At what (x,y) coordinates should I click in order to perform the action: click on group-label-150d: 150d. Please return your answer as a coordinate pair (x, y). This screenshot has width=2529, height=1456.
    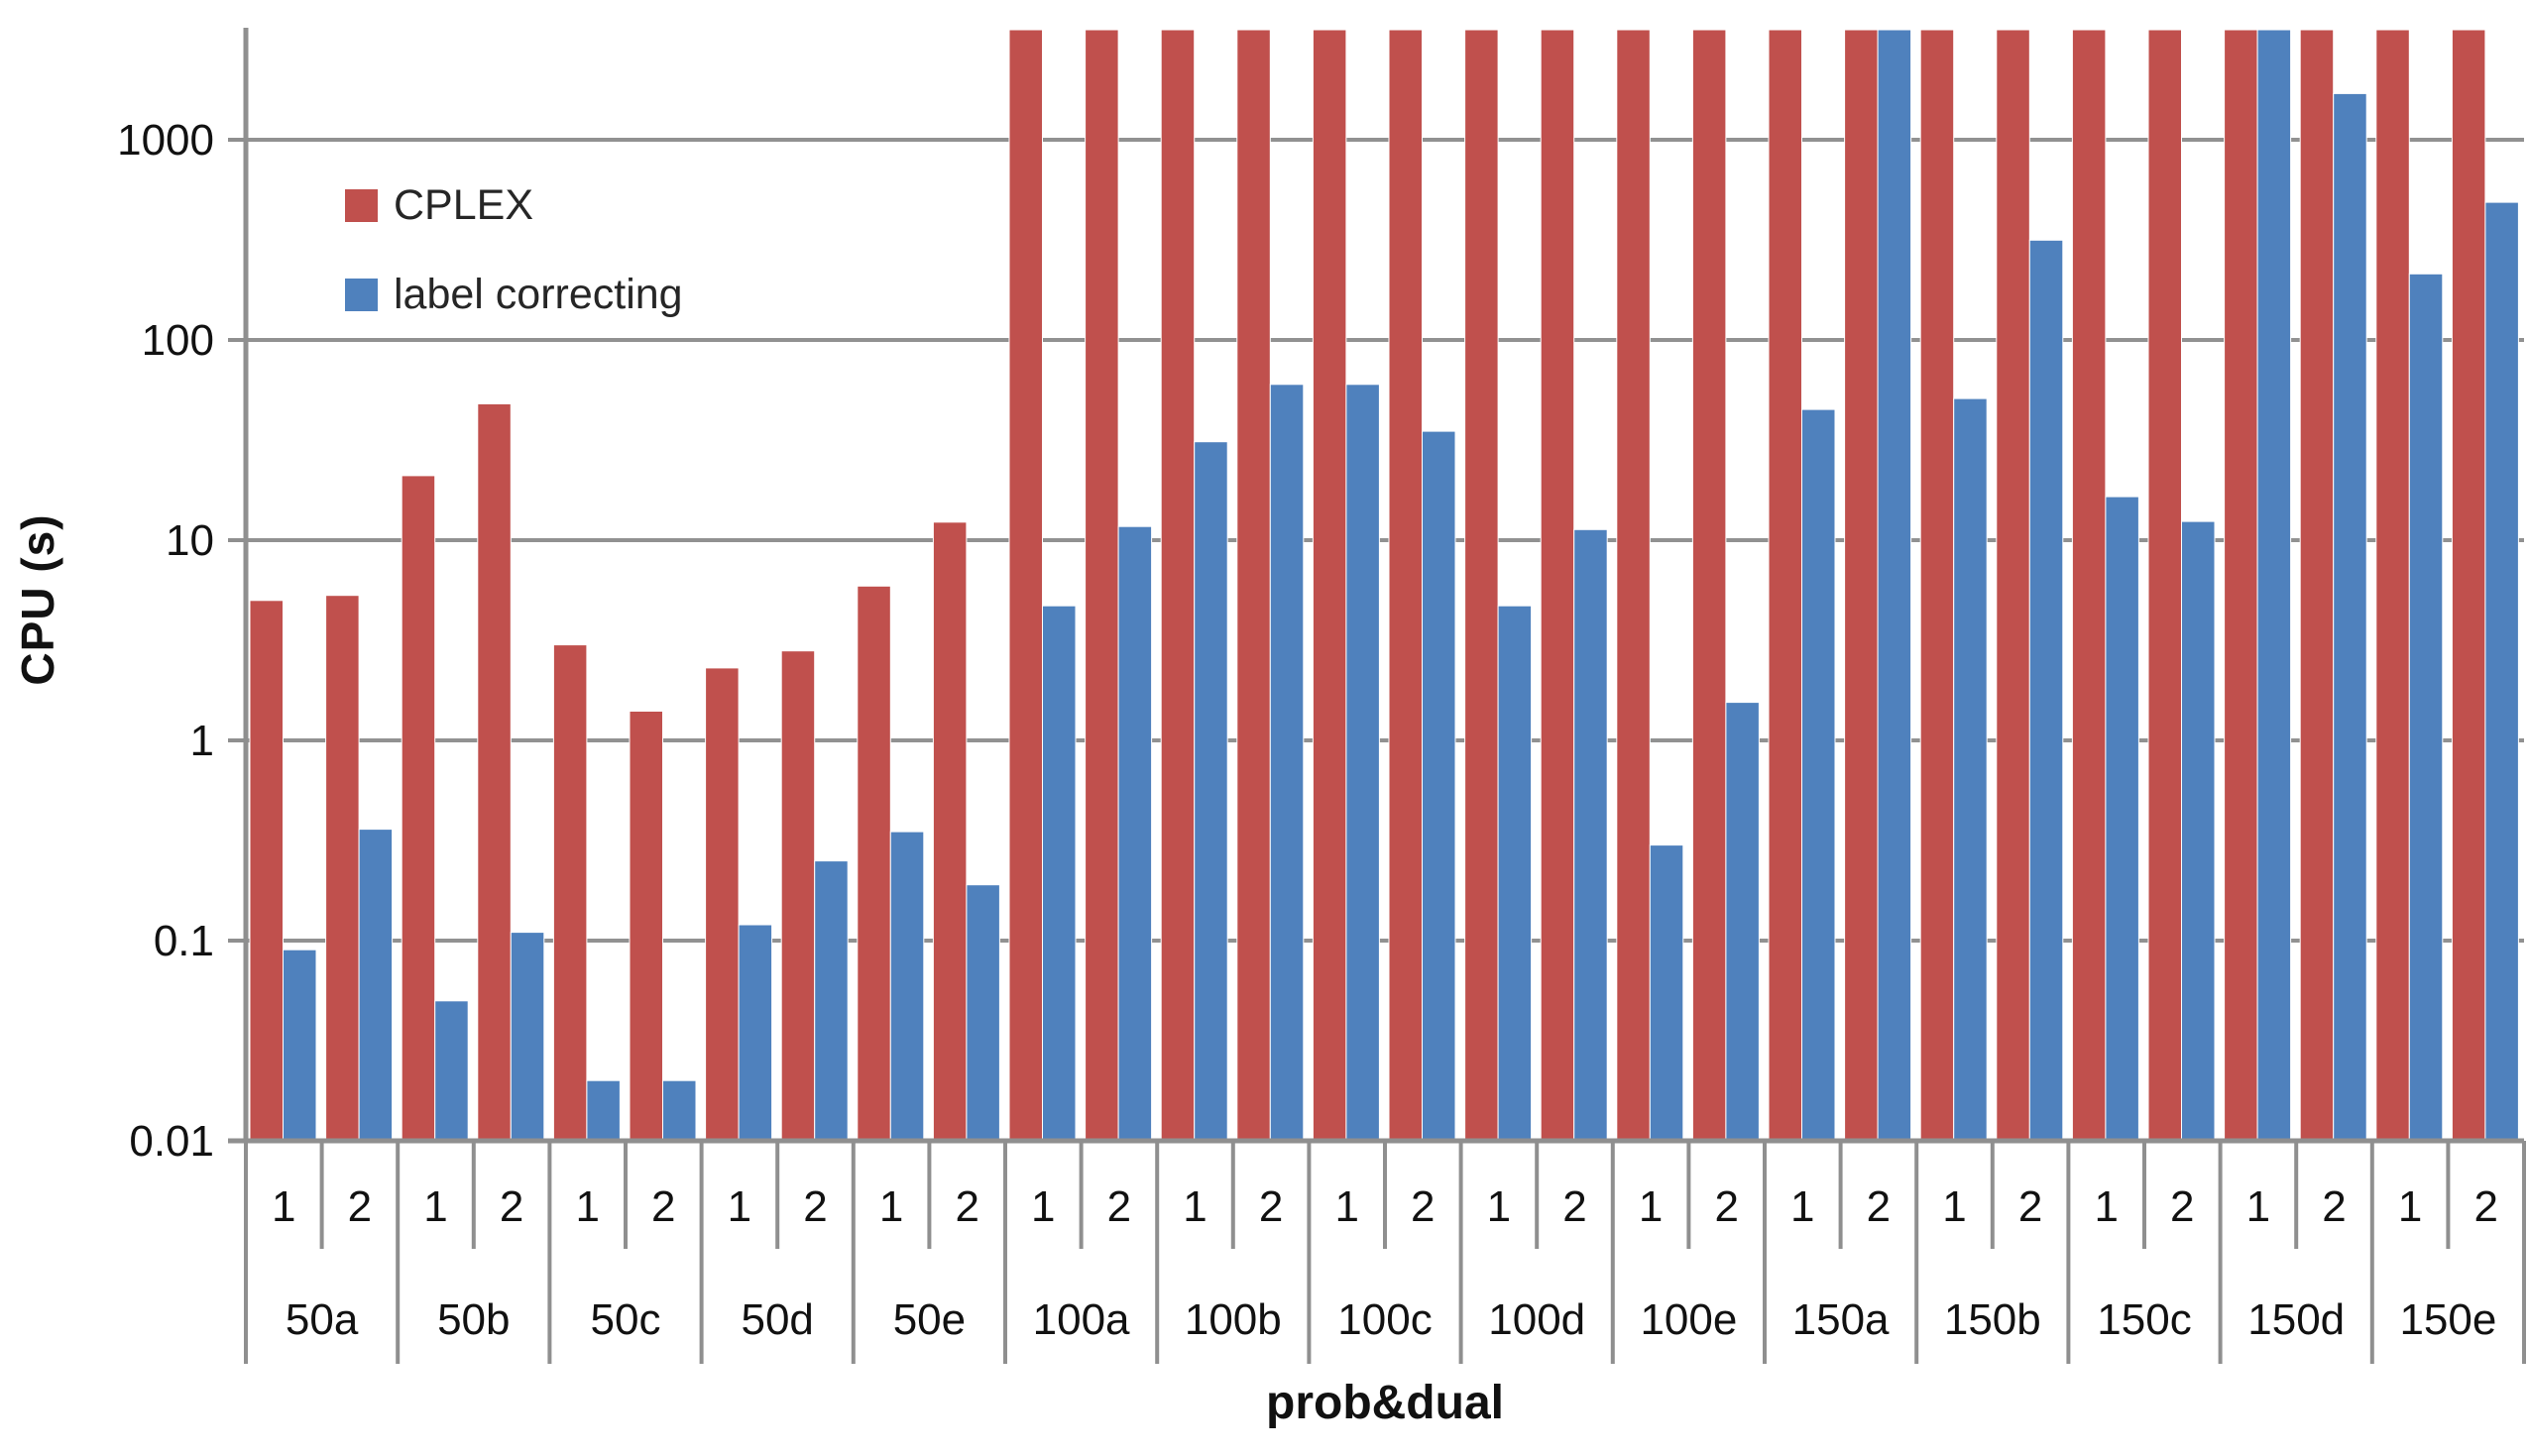
    Looking at the image, I should click on (2296, 1319).